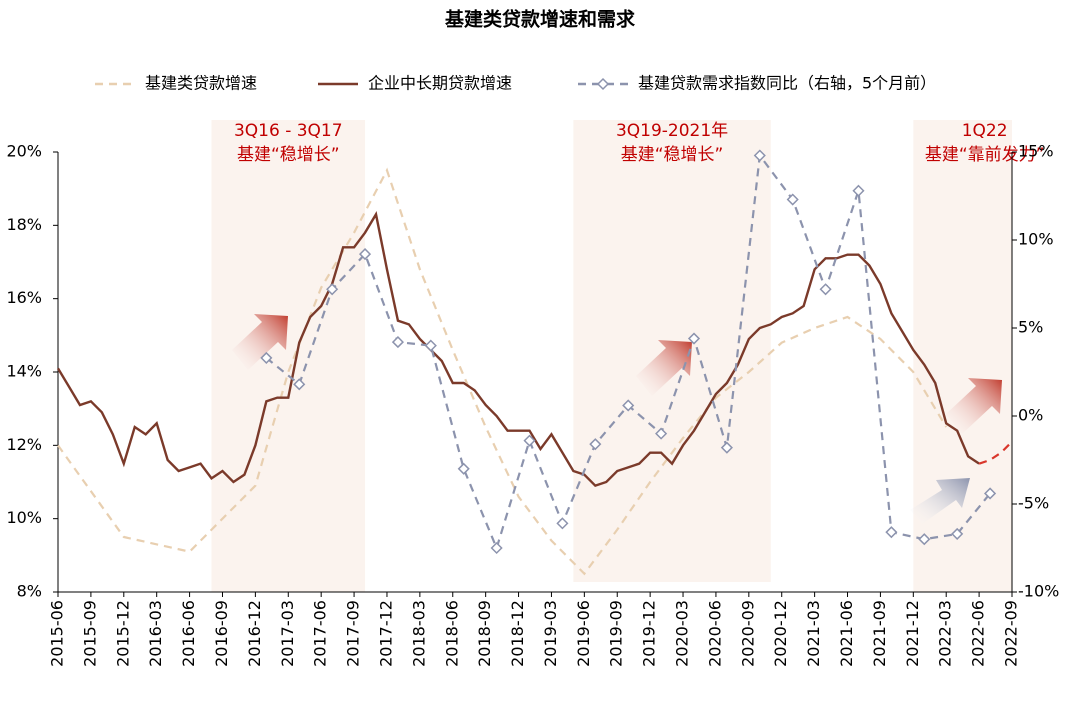  I want to click on y2-tick-label: 15%, so click(1036, 151).